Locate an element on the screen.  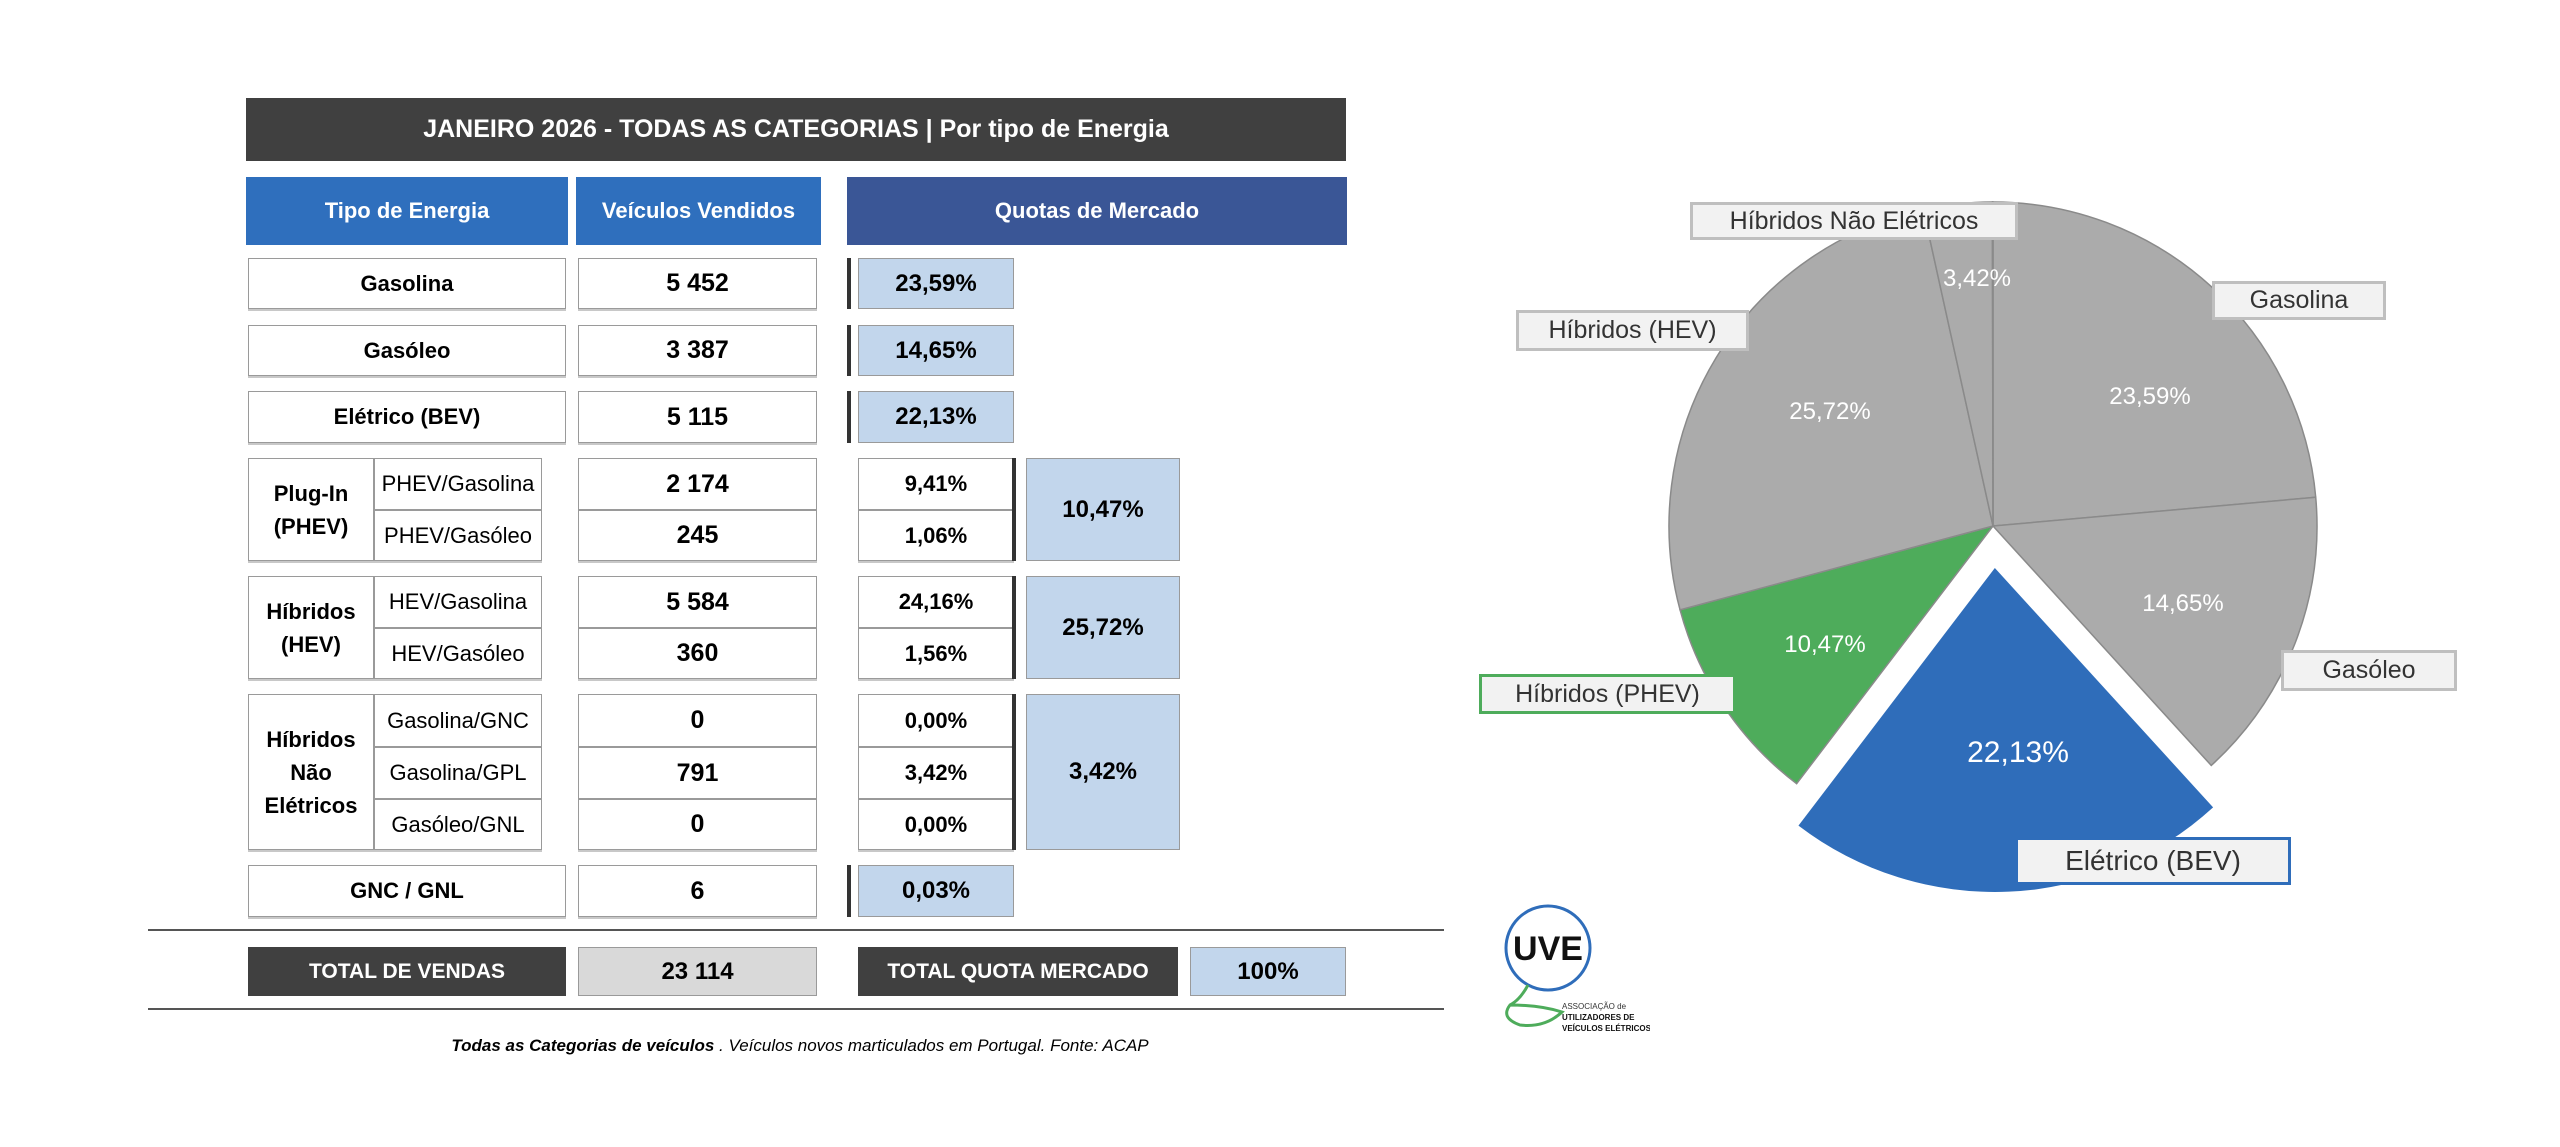
sub-share-cell: 1,06% is located at coordinates (936, 535).